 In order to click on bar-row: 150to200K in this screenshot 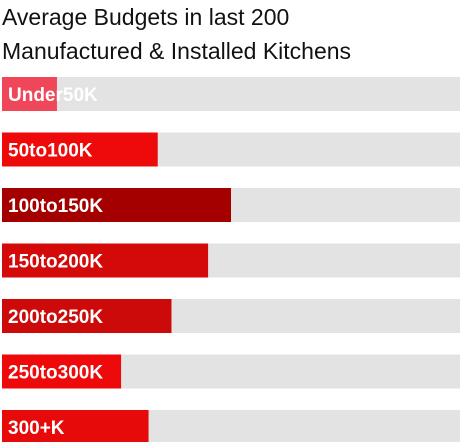, I will do `click(231, 260)`.